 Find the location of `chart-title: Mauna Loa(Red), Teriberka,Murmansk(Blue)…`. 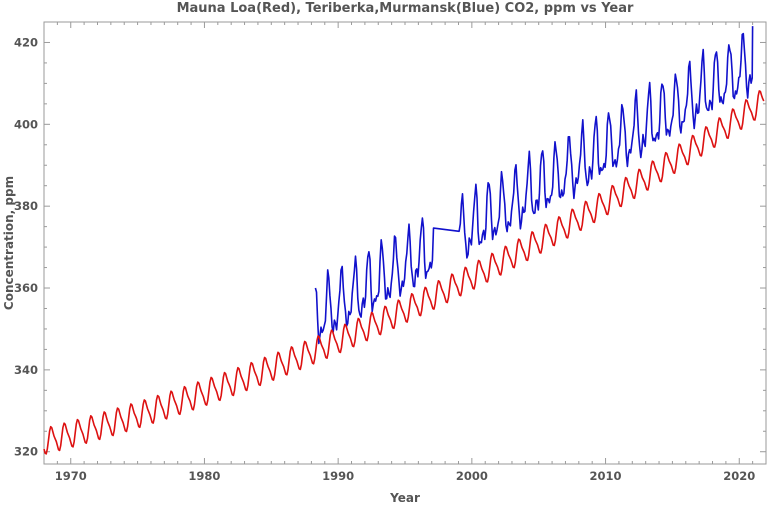

chart-title: Mauna Loa(Red), Teriberka,Murmansk(Blue)… is located at coordinates (405, 8).